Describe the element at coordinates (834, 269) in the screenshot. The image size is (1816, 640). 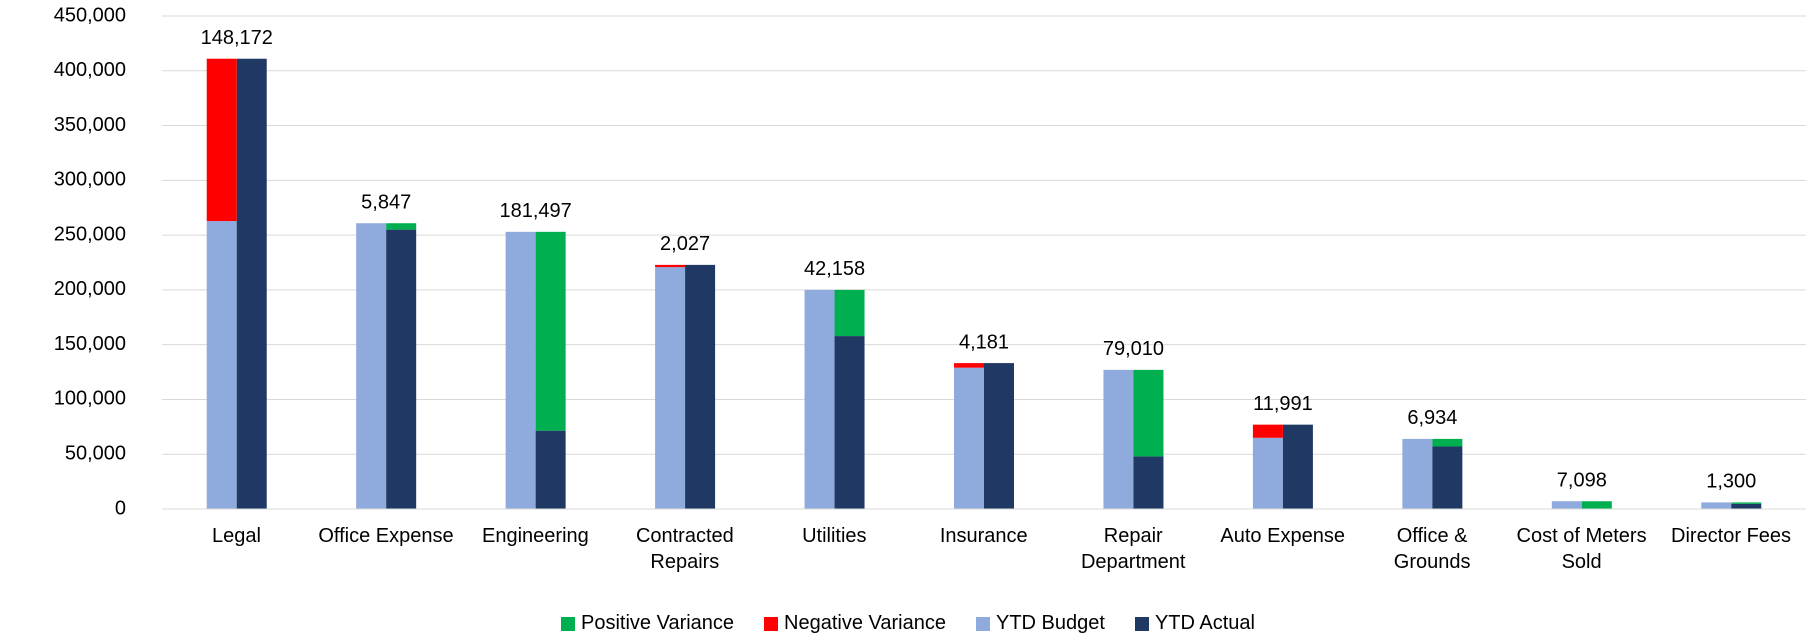
I see `data-label: 42,158` at that location.